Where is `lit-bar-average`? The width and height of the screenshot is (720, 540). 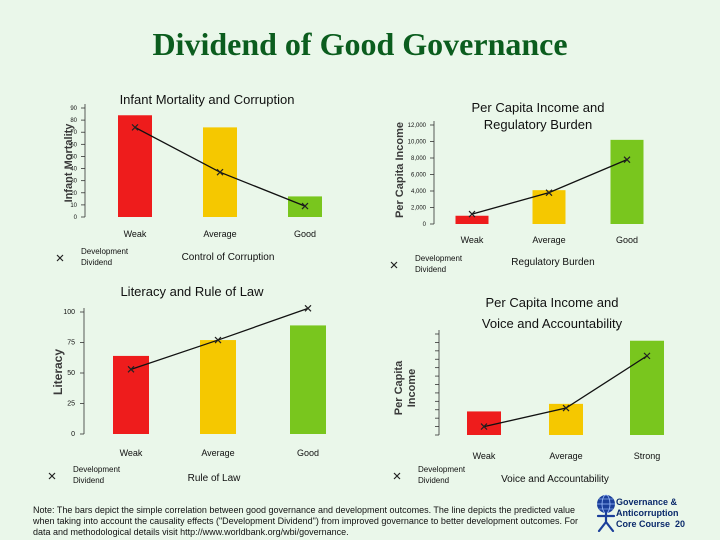
lit-bar-average is located at coordinates (218, 387).